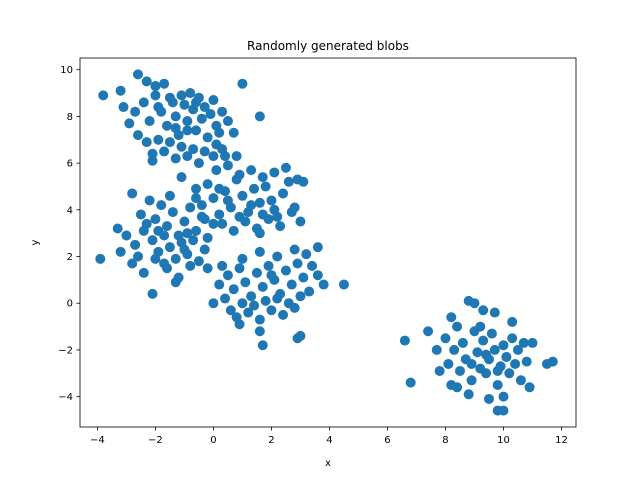 Image resolution: width=640 pixels, height=480 pixels. Describe the element at coordinates (70, 304) in the screenshot. I see `y-tick-label: 0` at that location.